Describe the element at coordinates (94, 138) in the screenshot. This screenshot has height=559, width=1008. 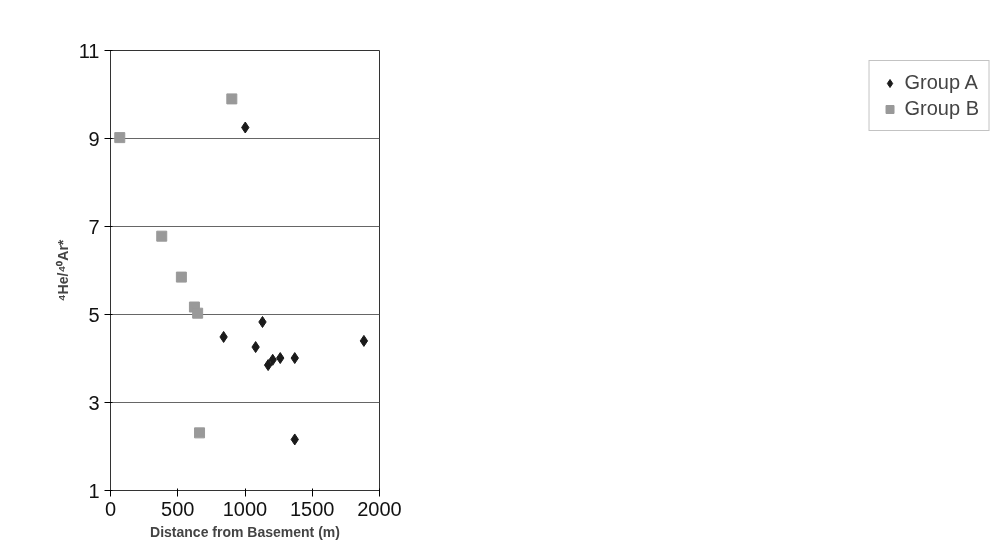
I see `y-tick-label: 9` at that location.